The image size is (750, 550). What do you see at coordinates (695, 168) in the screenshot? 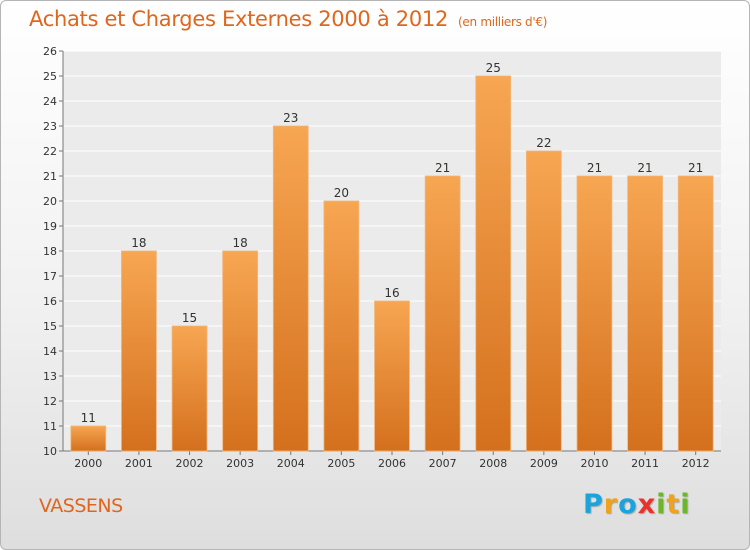
I see `data-label-2012: 21` at bounding box center [695, 168].